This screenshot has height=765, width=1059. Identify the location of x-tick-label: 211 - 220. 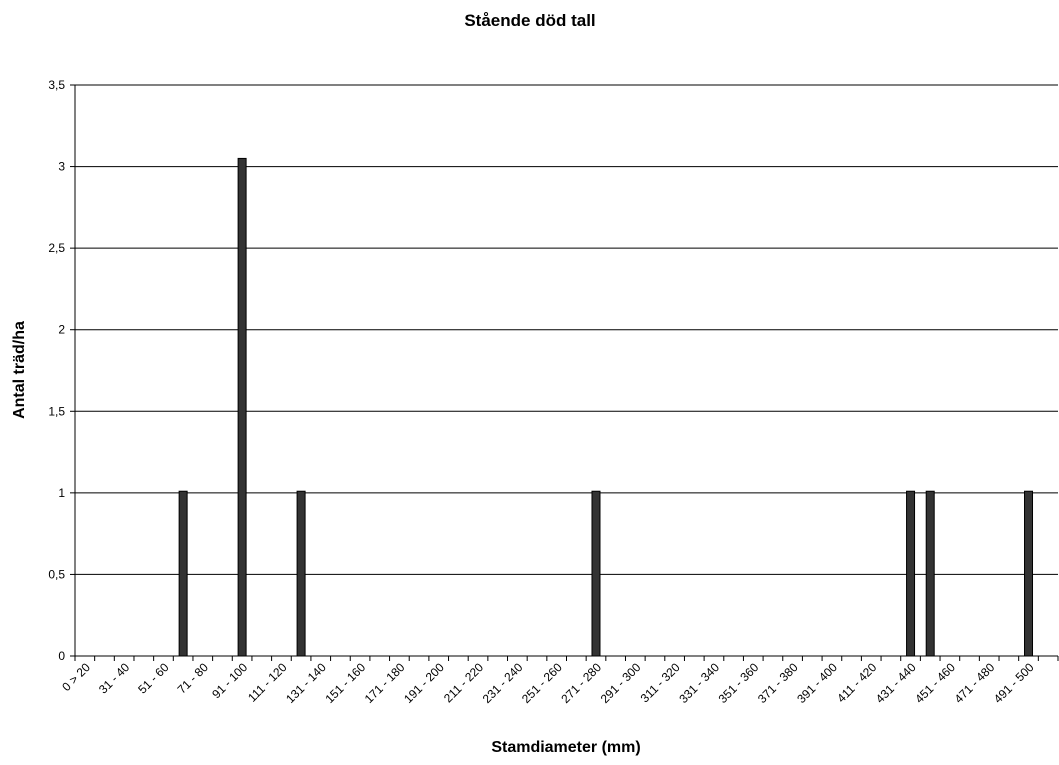
(463, 682).